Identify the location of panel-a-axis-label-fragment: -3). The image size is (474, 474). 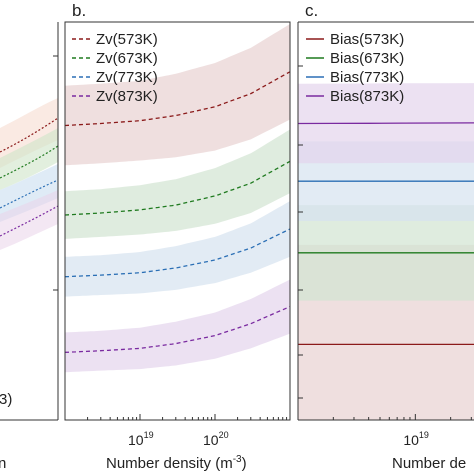
(6, 399).